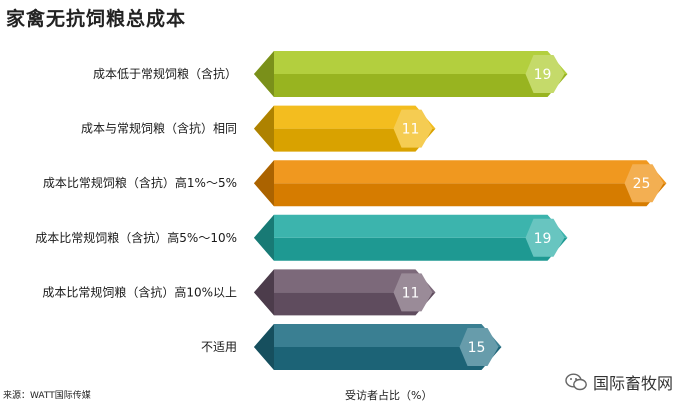 The width and height of the screenshot is (681, 413). Describe the element at coordinates (136, 237) in the screenshot. I see `category-label: 成本比常规饲粮（含抗）高5%～10%` at that location.